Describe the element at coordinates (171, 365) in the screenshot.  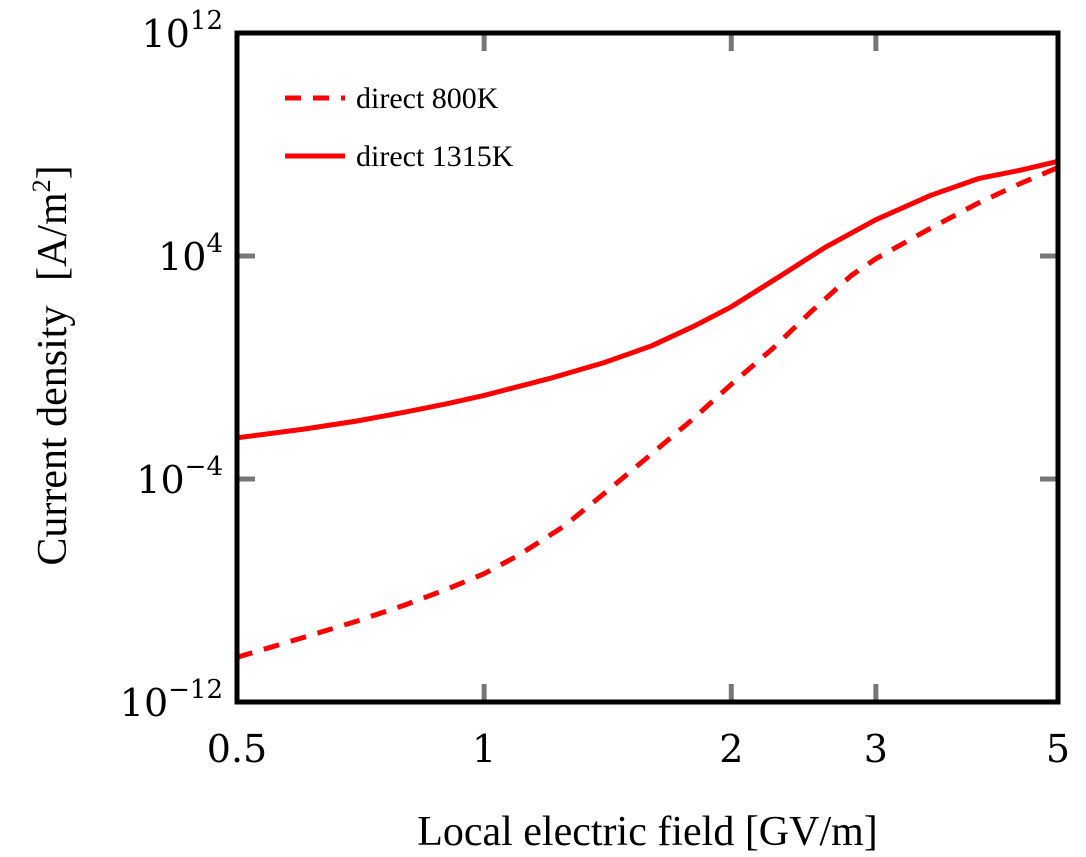
I see `y-tick-labels: 10¹² 10⁴ 10⁻⁴ 10⁻¹²` at that location.